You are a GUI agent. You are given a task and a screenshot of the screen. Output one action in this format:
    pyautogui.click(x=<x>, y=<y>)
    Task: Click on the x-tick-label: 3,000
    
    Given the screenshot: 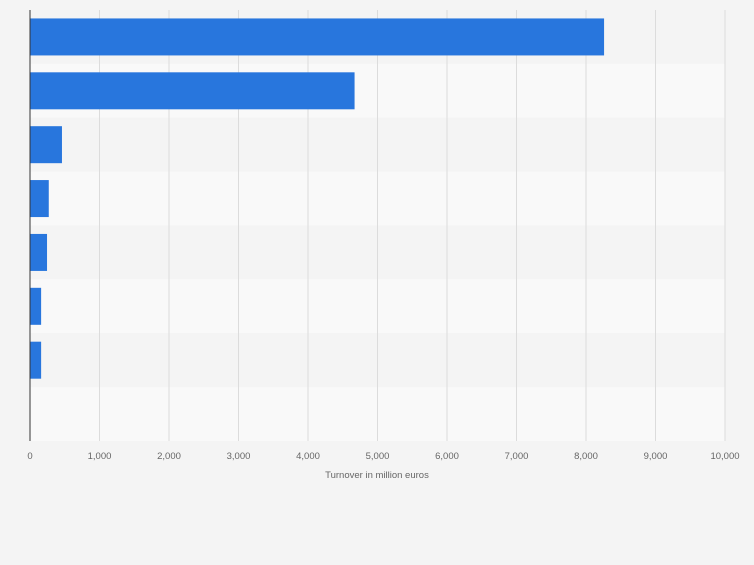 What is the action you would take?
    pyautogui.click(x=239, y=456)
    